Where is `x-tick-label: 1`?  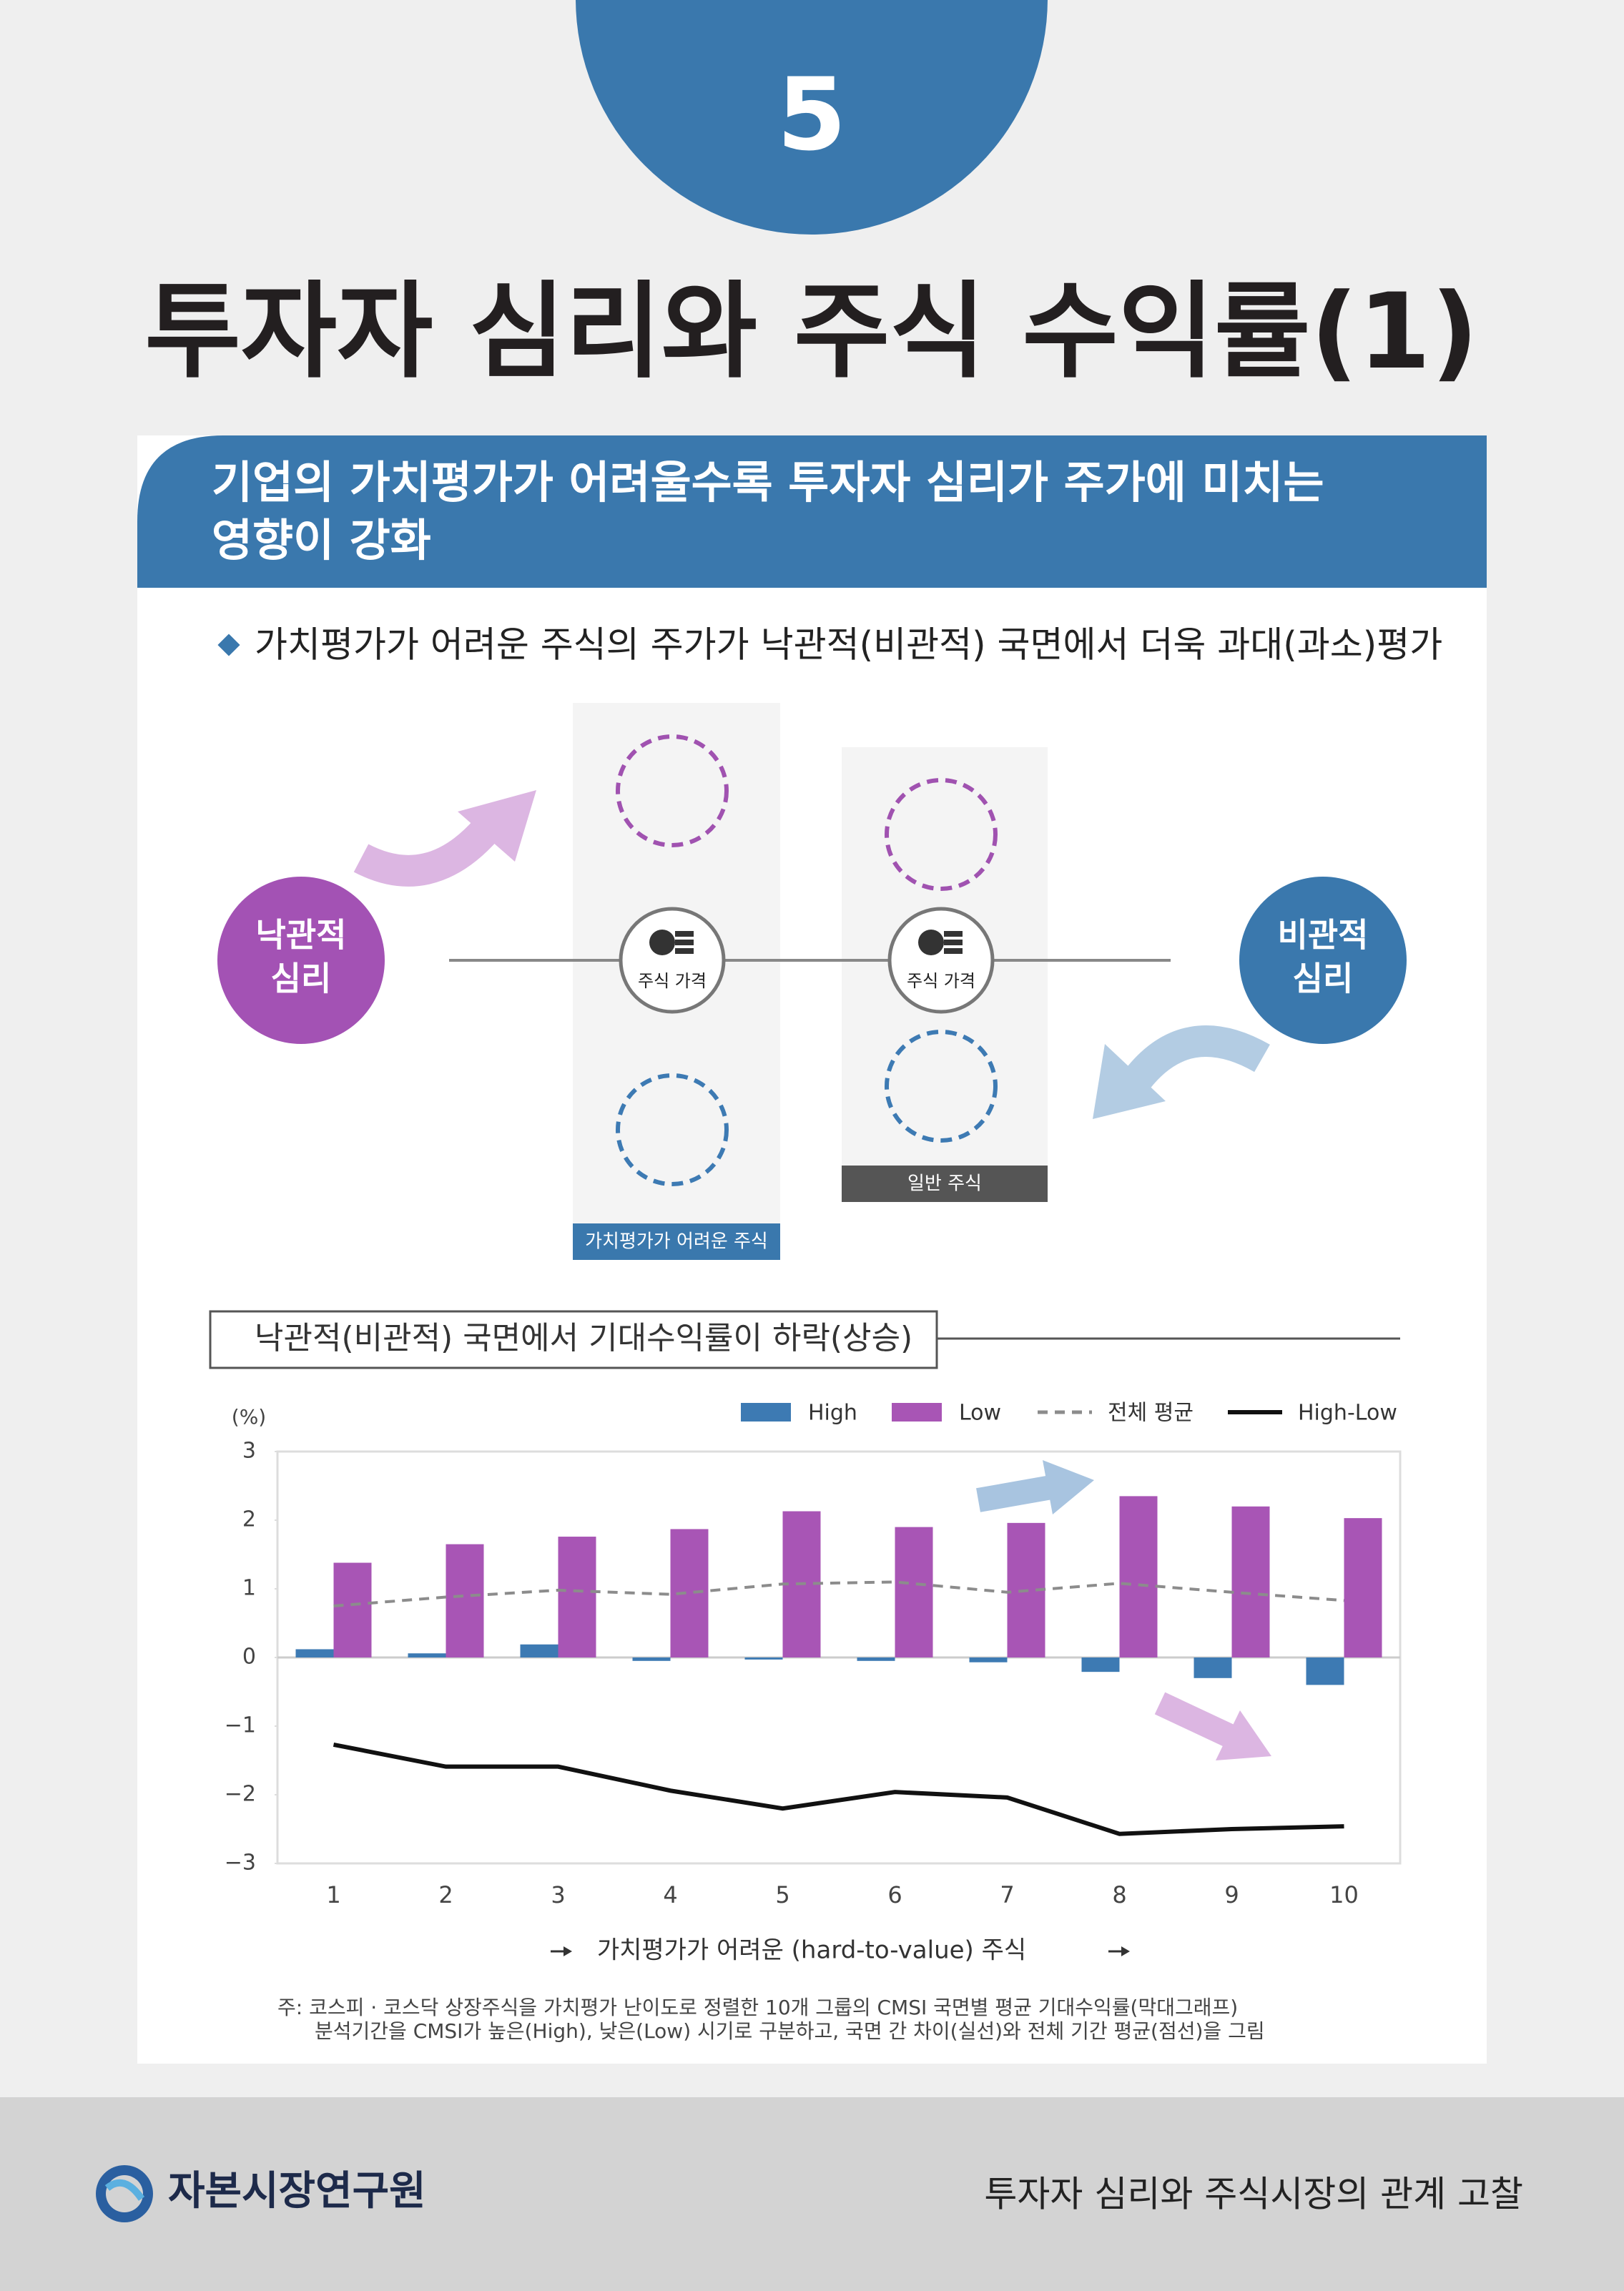
x-tick-label: 1 is located at coordinates (333, 1895).